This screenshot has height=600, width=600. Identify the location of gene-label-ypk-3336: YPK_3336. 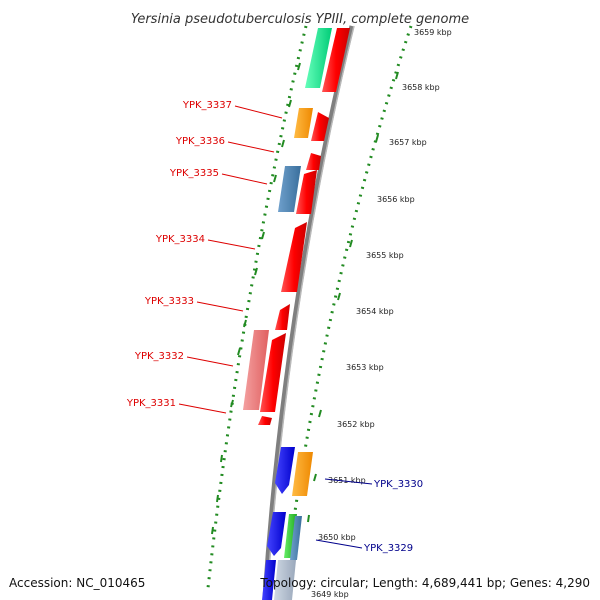
(200, 141).